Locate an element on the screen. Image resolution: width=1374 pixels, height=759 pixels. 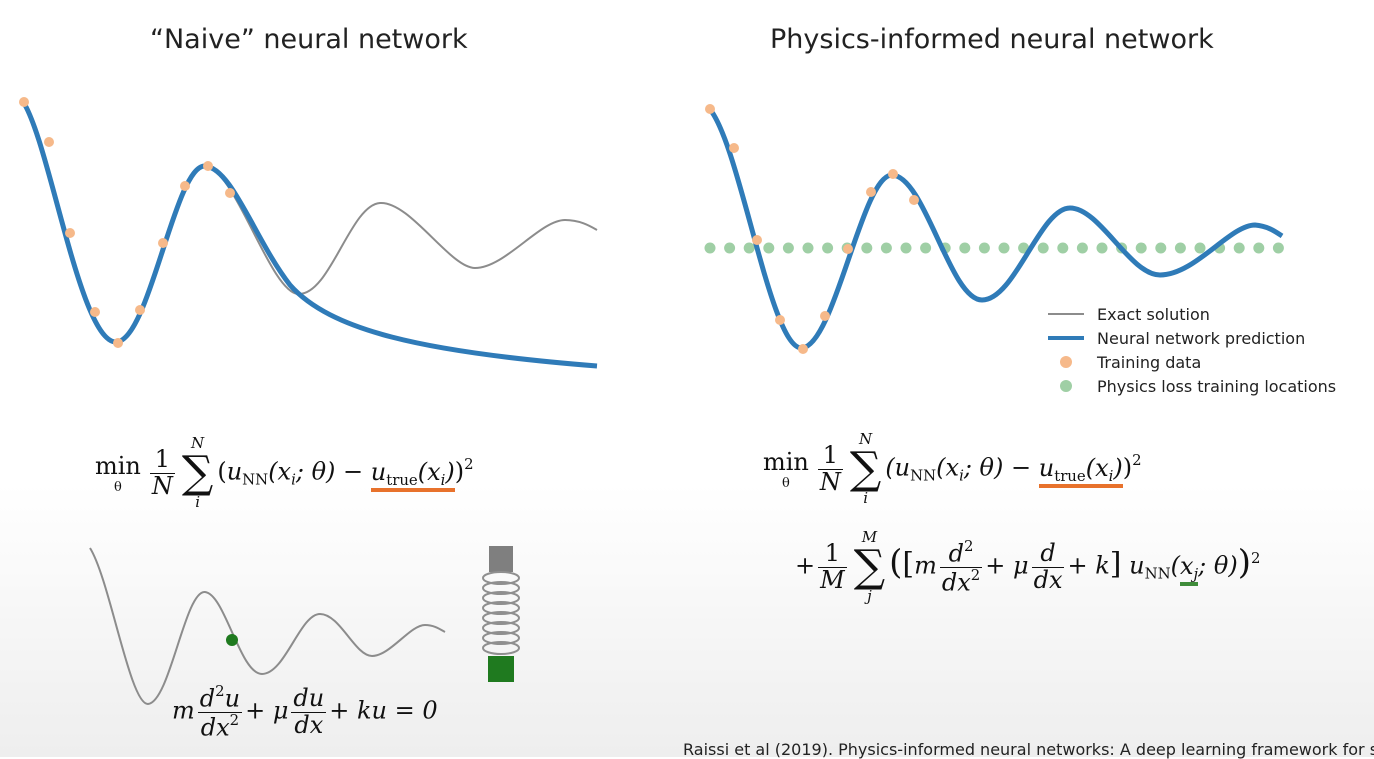
legend-item-nn: Neural network prediction is located at coordinates (1190, 338).